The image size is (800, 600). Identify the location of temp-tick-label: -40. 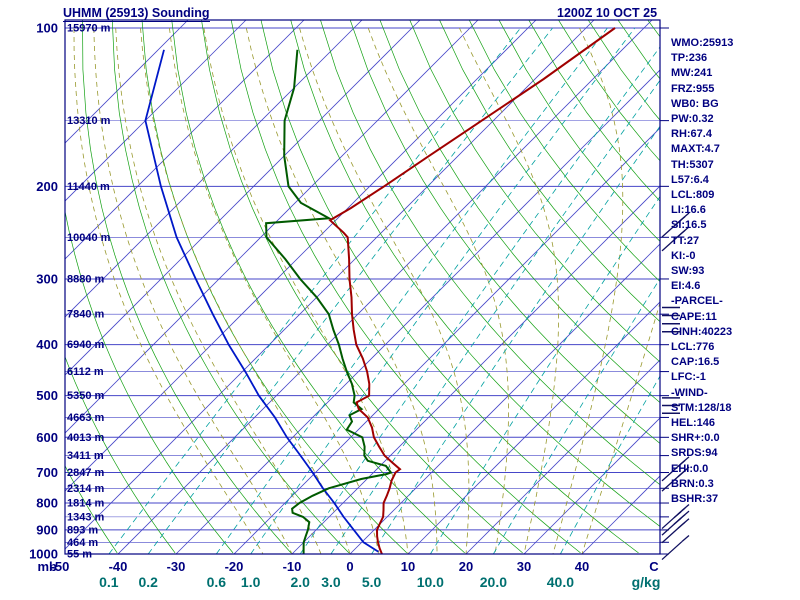
(118, 566).